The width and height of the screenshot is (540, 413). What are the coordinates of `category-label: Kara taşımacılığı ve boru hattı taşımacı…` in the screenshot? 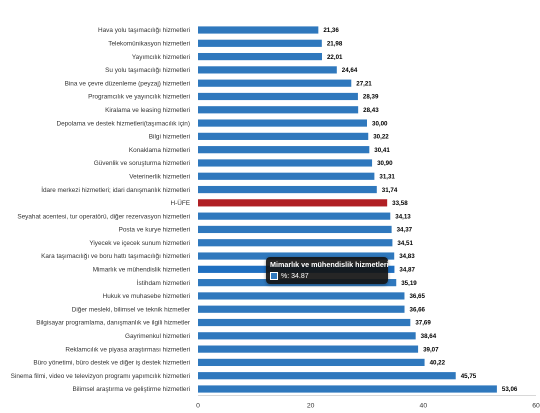 It's located at (115, 256).